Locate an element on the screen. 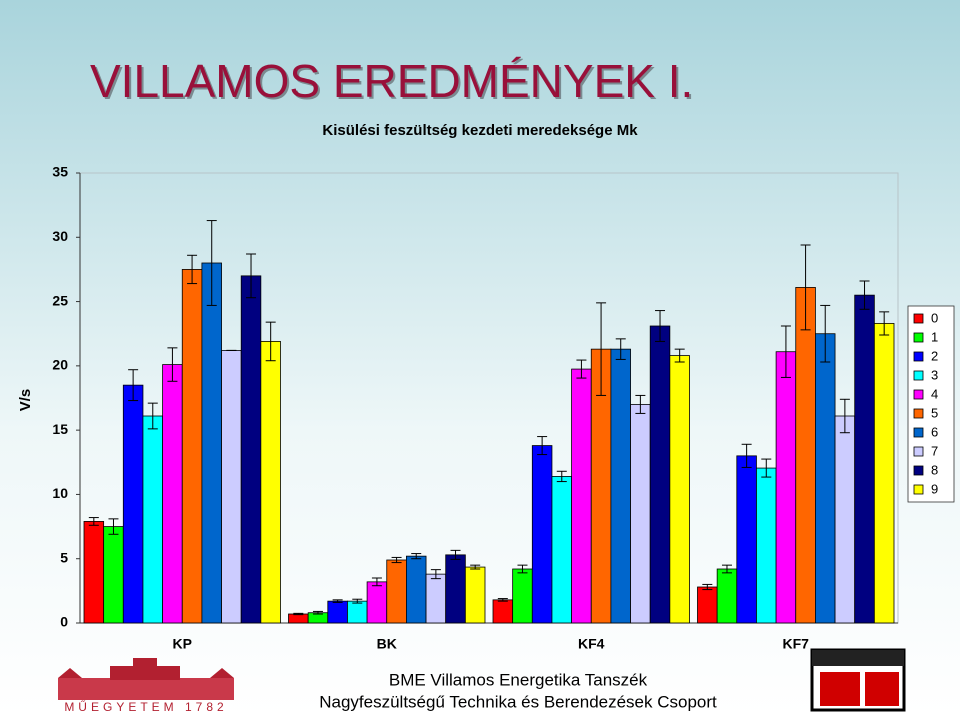 The width and height of the screenshot is (960, 716). left-logo: MŰEGYETEM 1782 is located at coordinates (146, 686).